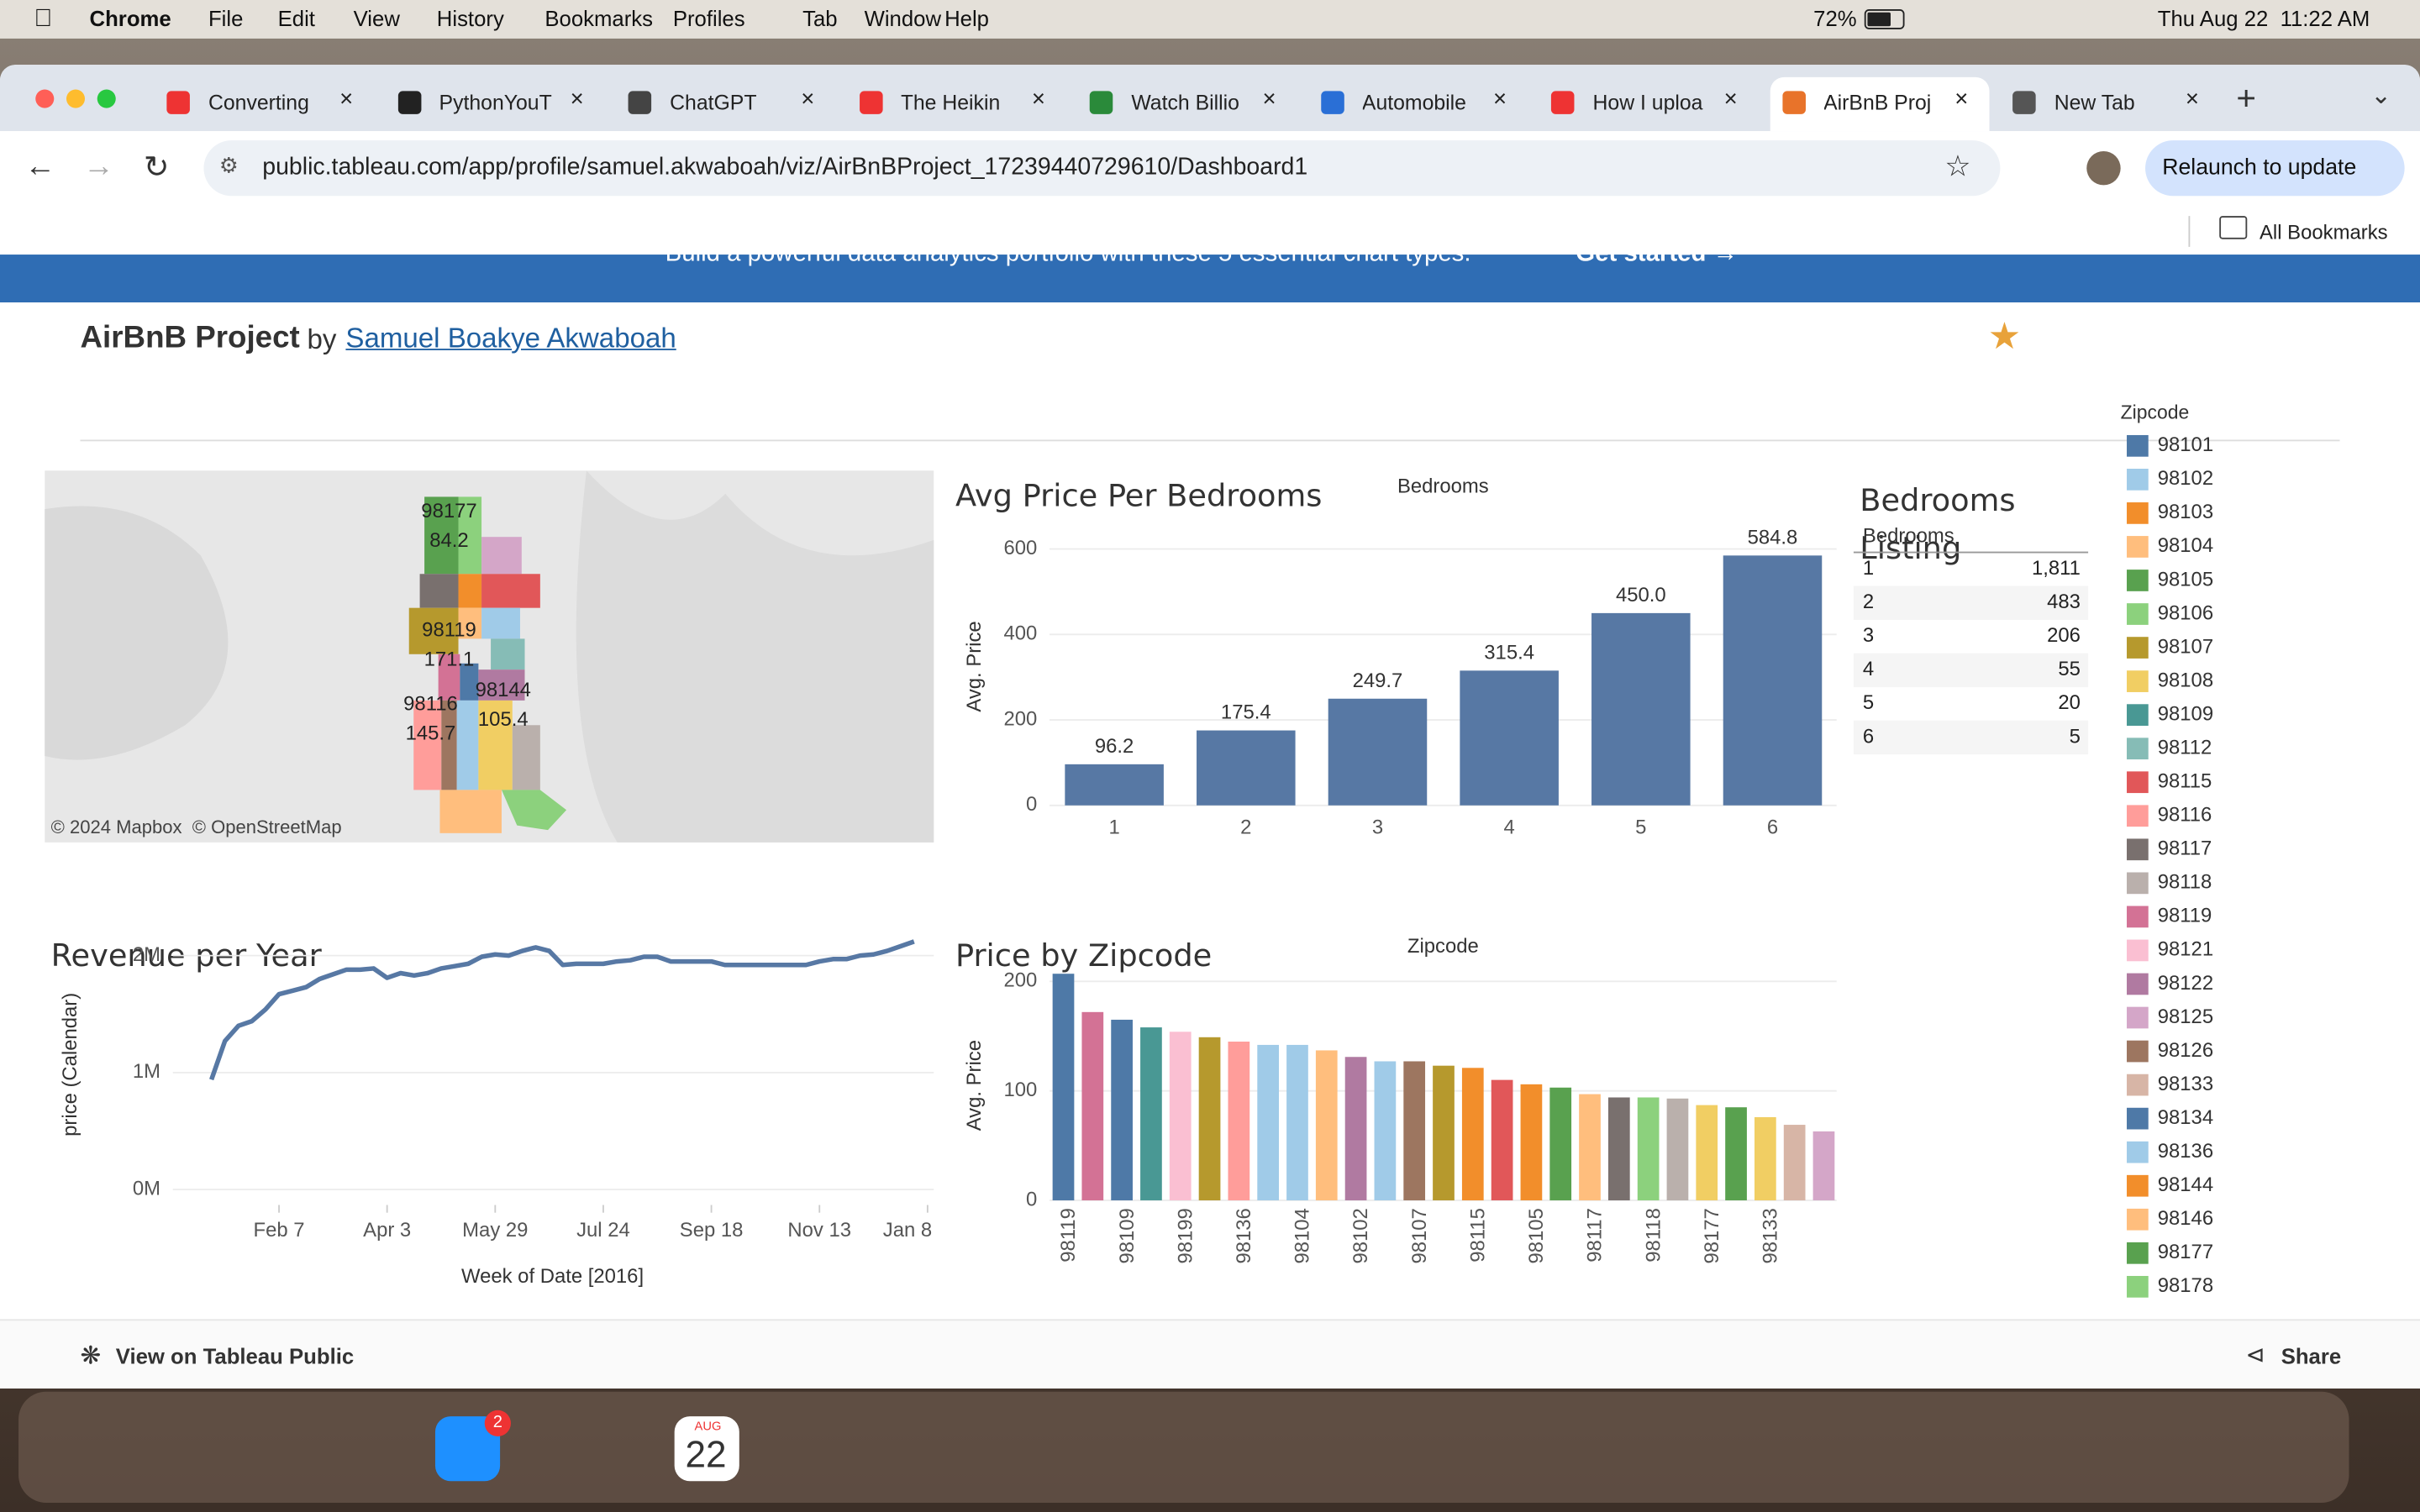 This screenshot has height=1512, width=2420. What do you see at coordinates (1649, 104) in the screenshot?
I see `tab: How I uploa ×` at bounding box center [1649, 104].